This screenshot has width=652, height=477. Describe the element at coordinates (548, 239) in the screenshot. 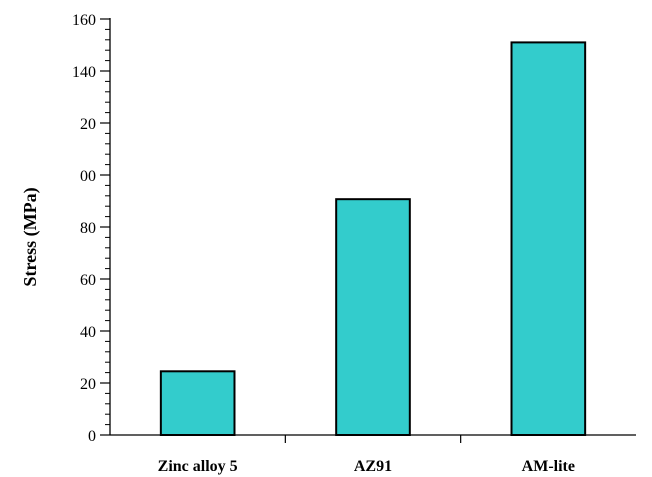

I see `bar-am-lite` at that location.